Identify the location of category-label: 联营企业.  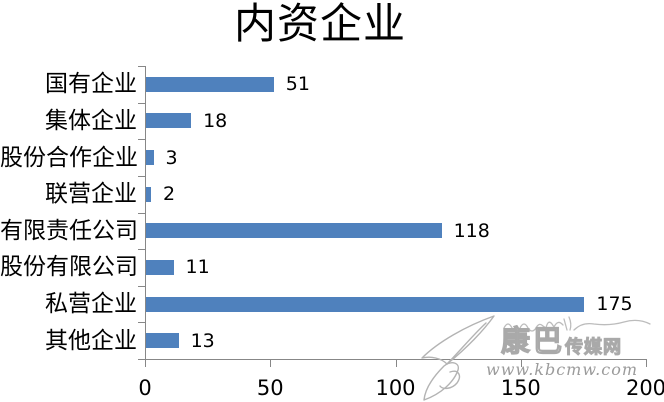
(91, 194).